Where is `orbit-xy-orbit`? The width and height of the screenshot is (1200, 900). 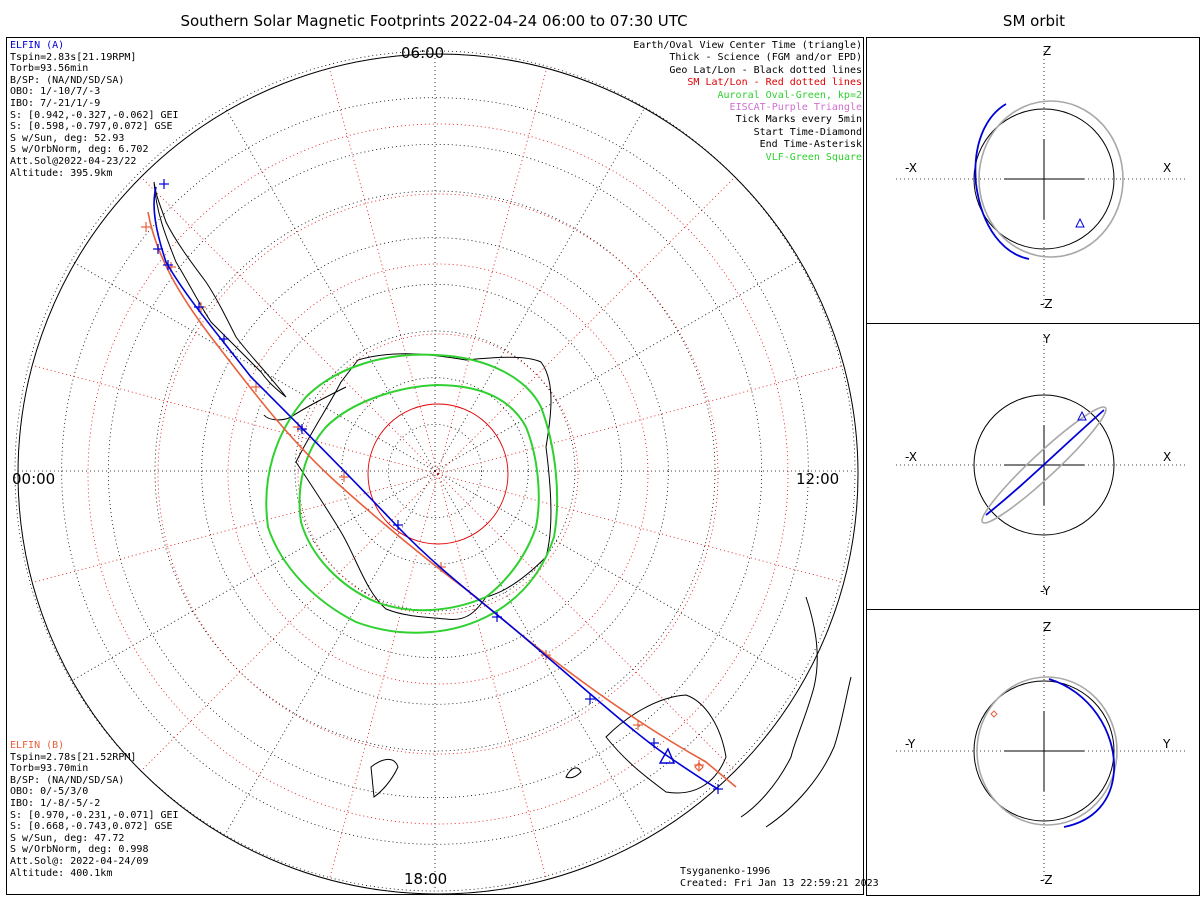 orbit-xy-orbit is located at coordinates (1044, 465).